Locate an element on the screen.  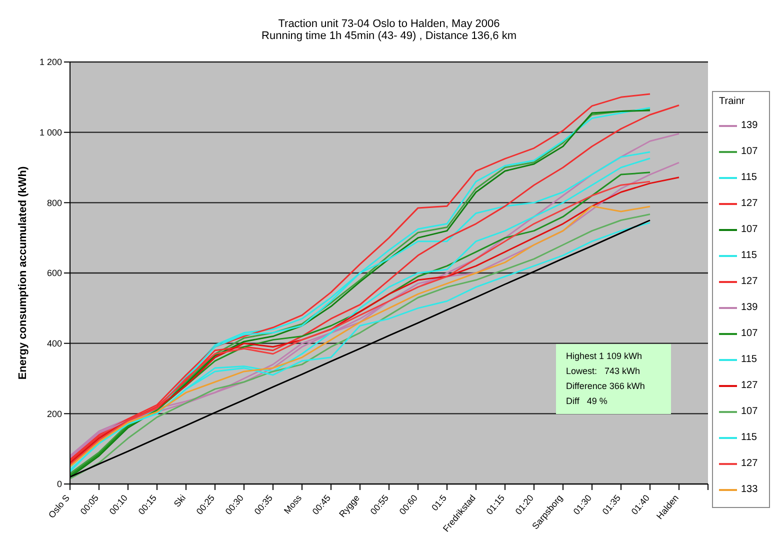
annotation: Highest 1 109 kWh is located at coordinates (605, 356).